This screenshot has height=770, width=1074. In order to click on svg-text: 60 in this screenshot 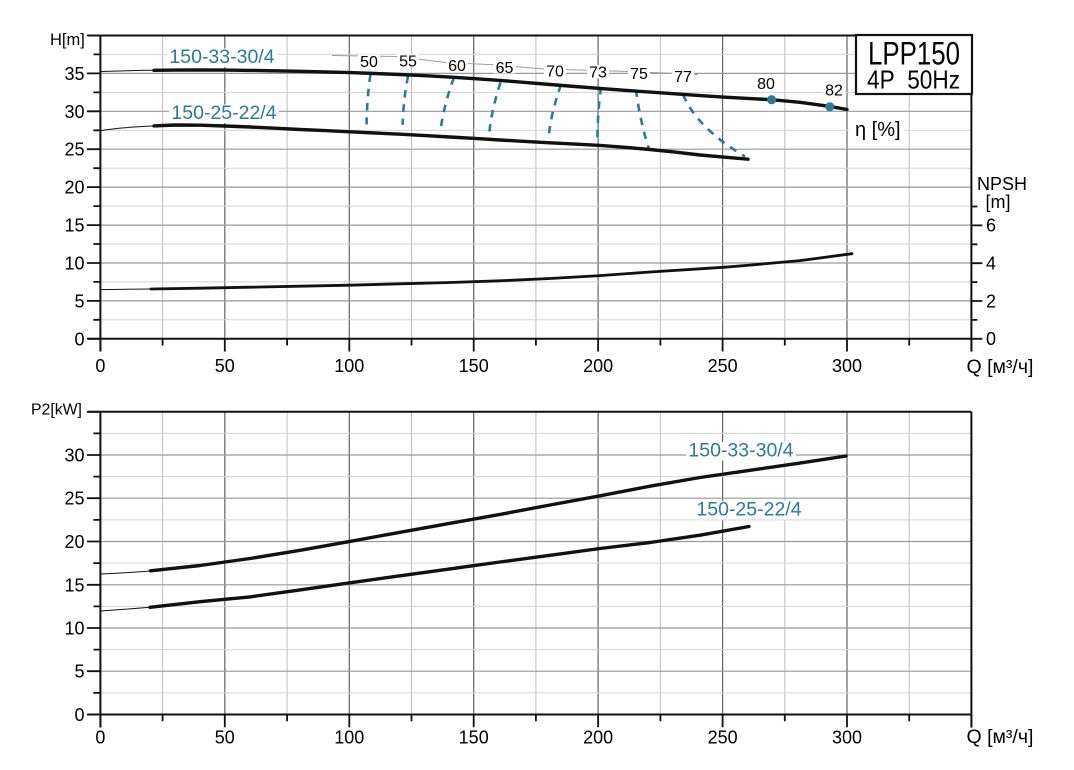, I will do `click(457, 66)`.